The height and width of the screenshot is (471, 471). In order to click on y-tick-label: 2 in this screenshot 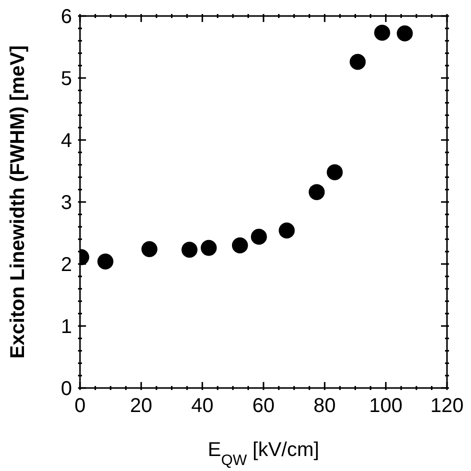, I will do `click(66, 265)`.